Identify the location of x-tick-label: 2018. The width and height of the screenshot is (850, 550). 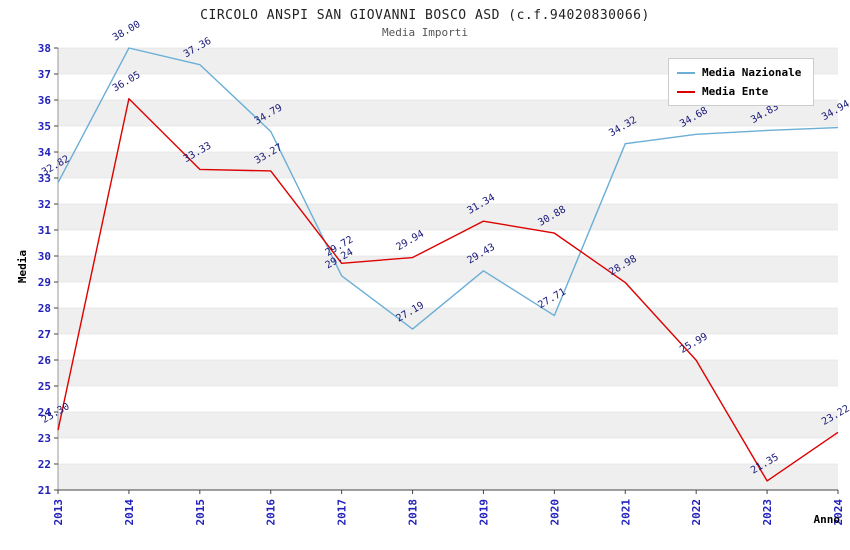
(413, 512).